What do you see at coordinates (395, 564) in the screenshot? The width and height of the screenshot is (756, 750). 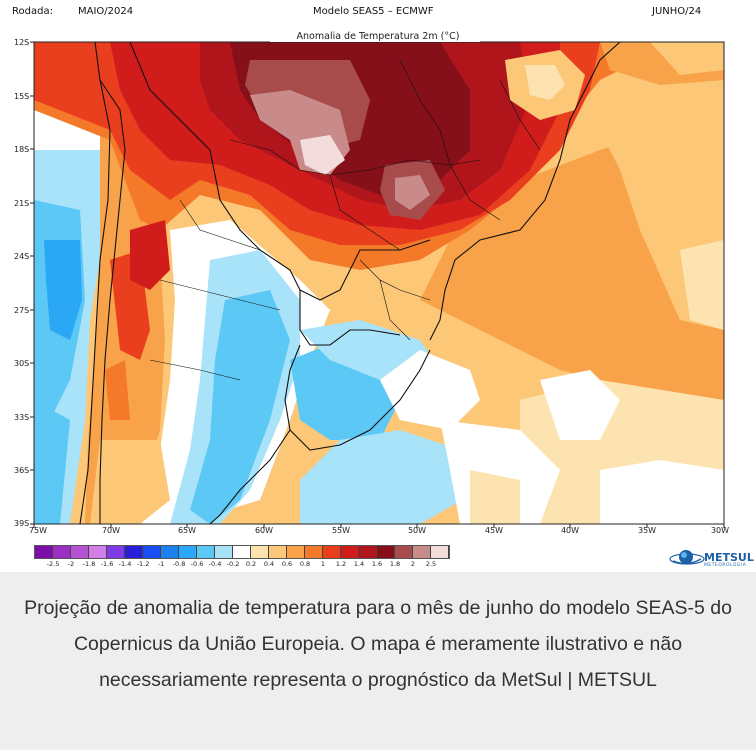 I see `colorbar-label: 1.8` at bounding box center [395, 564].